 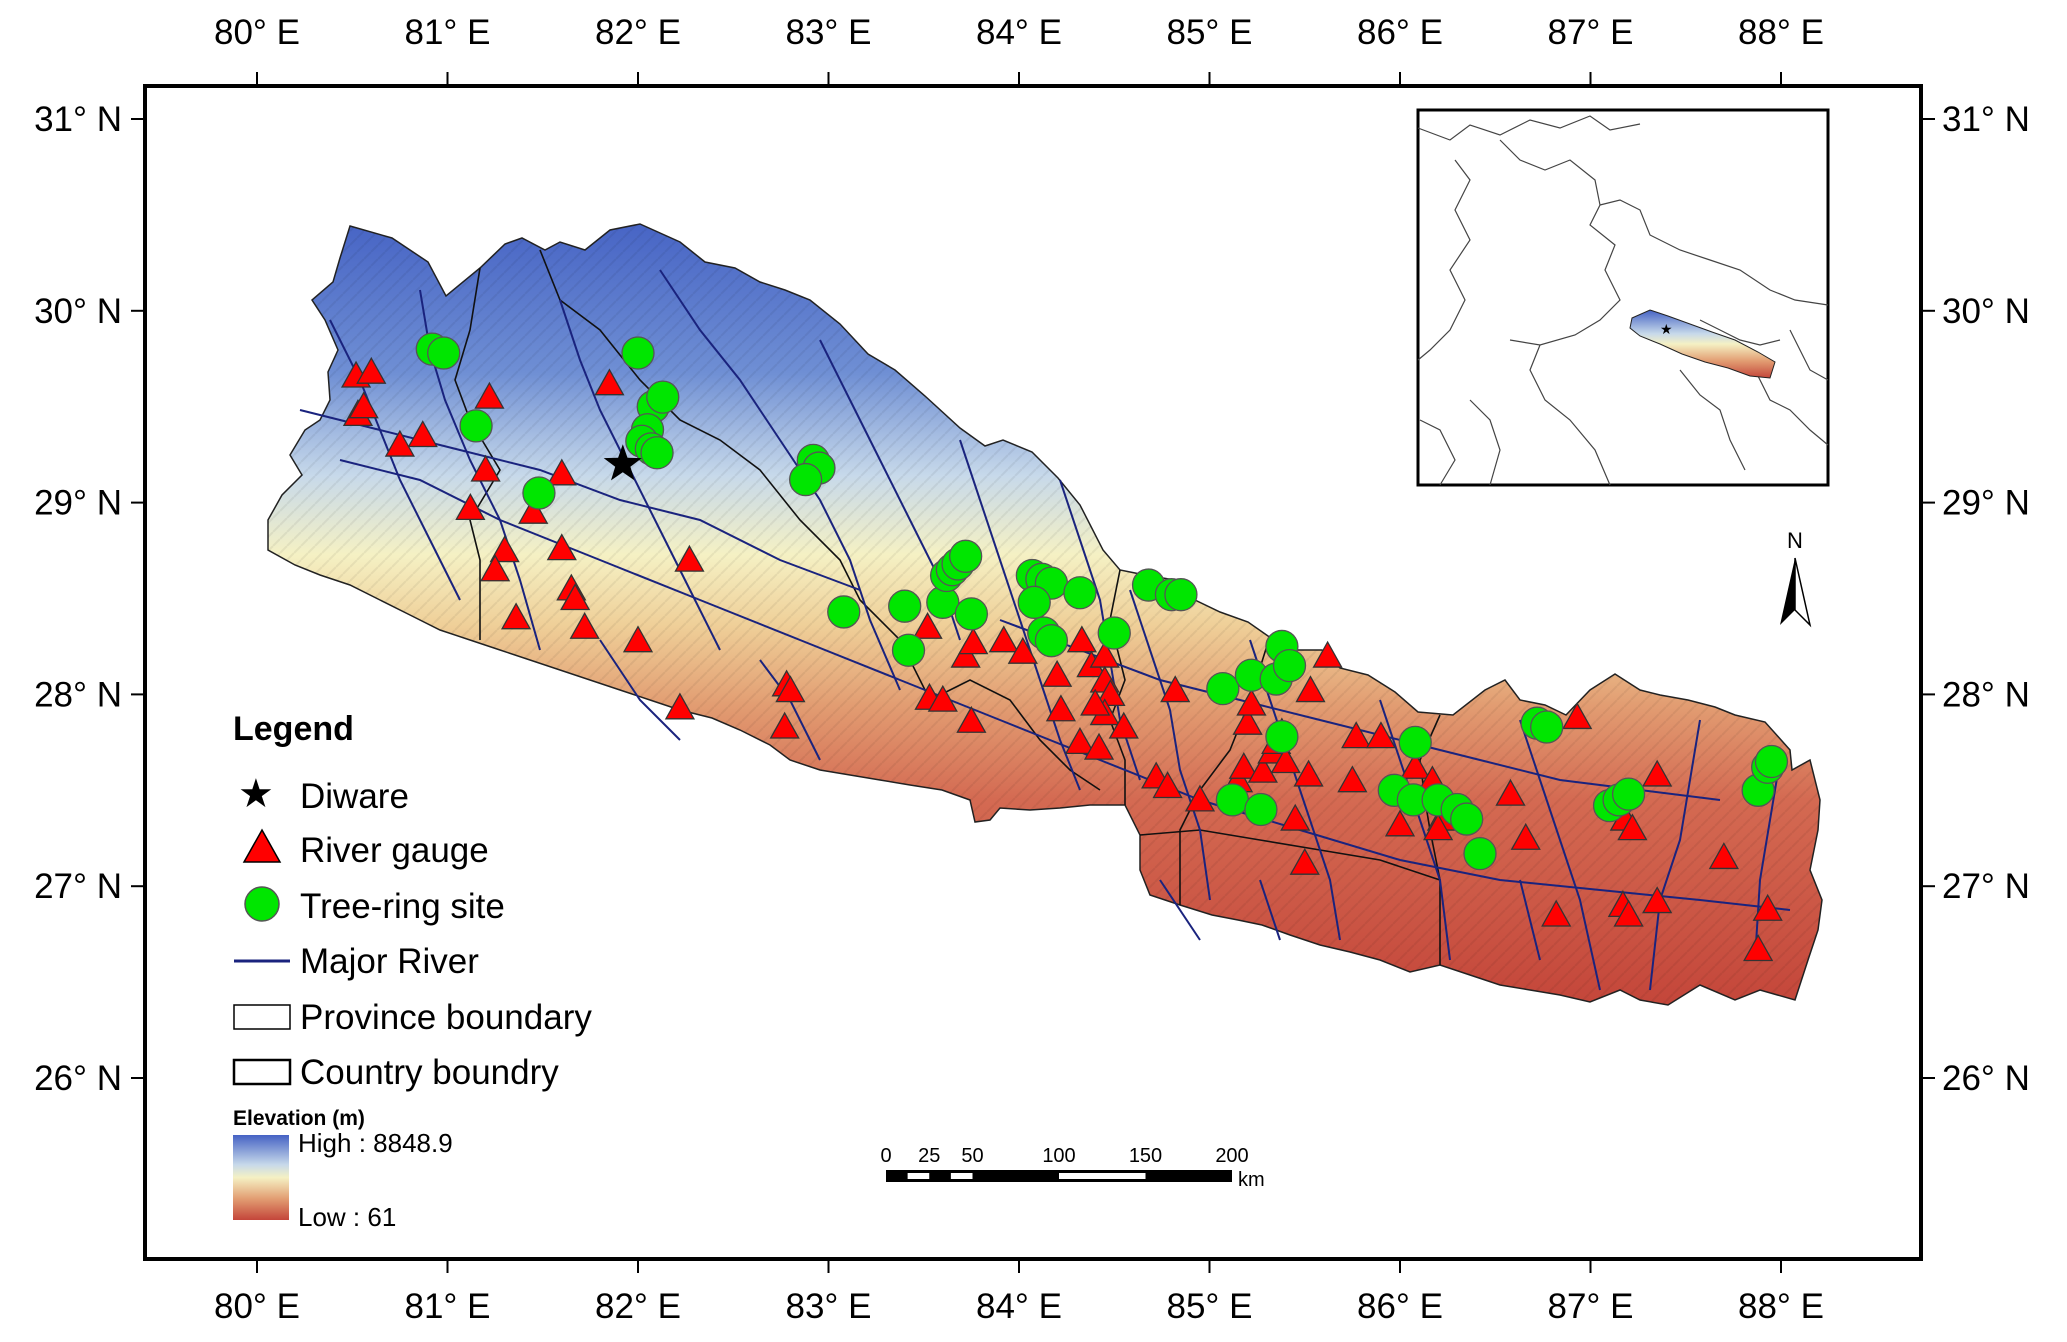 What do you see at coordinates (347, 1217) in the screenshot?
I see `elevation-low-label: Low : 61` at bounding box center [347, 1217].